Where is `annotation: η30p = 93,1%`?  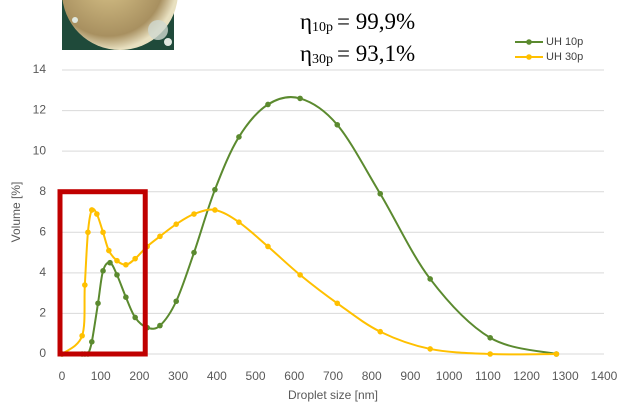 annotation: η30p = 93,1% is located at coordinates (357, 54).